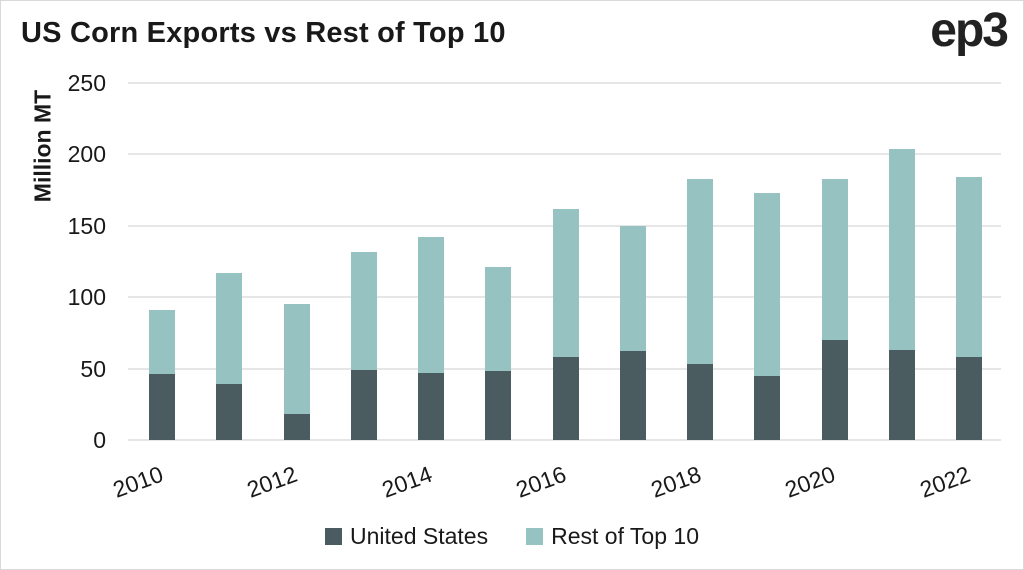  What do you see at coordinates (86, 83) in the screenshot?
I see `y-tick-label-250: 250` at bounding box center [86, 83].